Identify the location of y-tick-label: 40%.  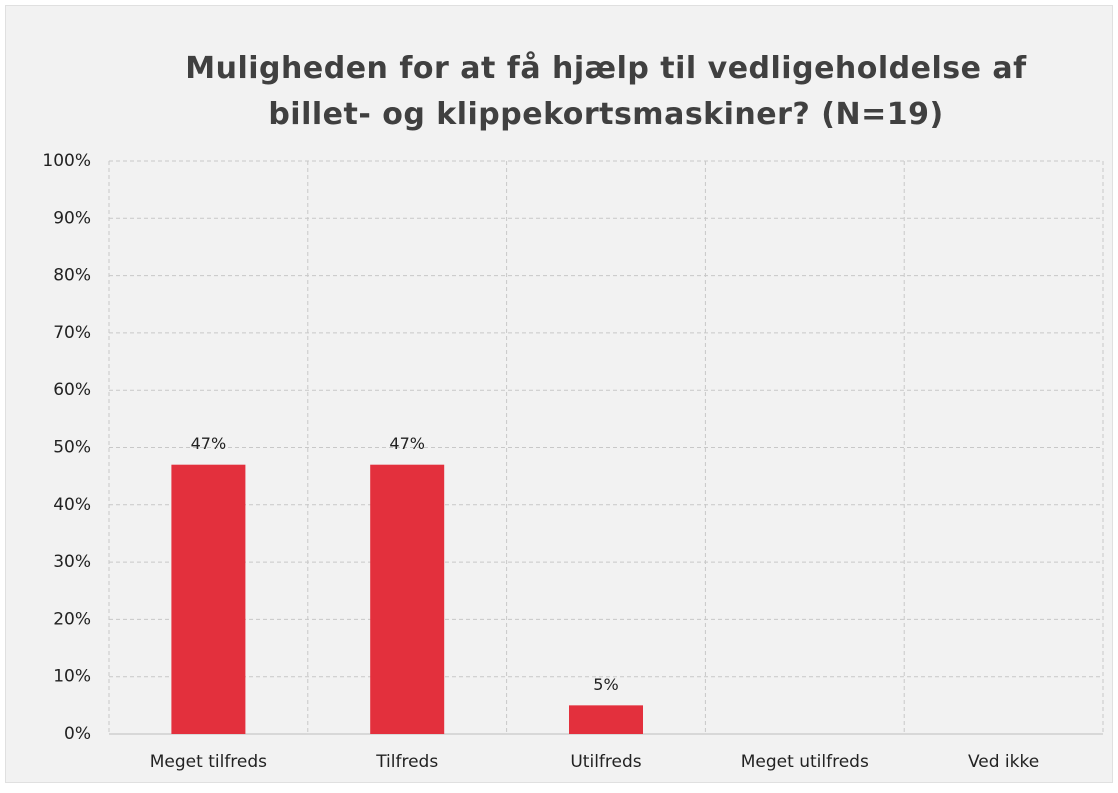
(72, 505).